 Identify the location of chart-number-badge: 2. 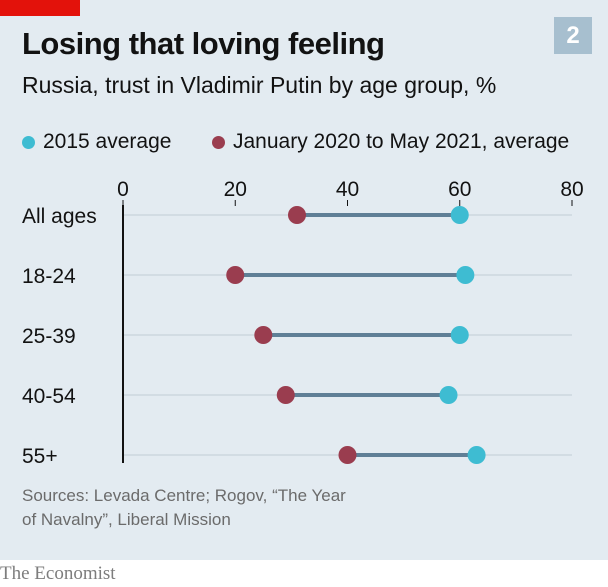
(573, 35).